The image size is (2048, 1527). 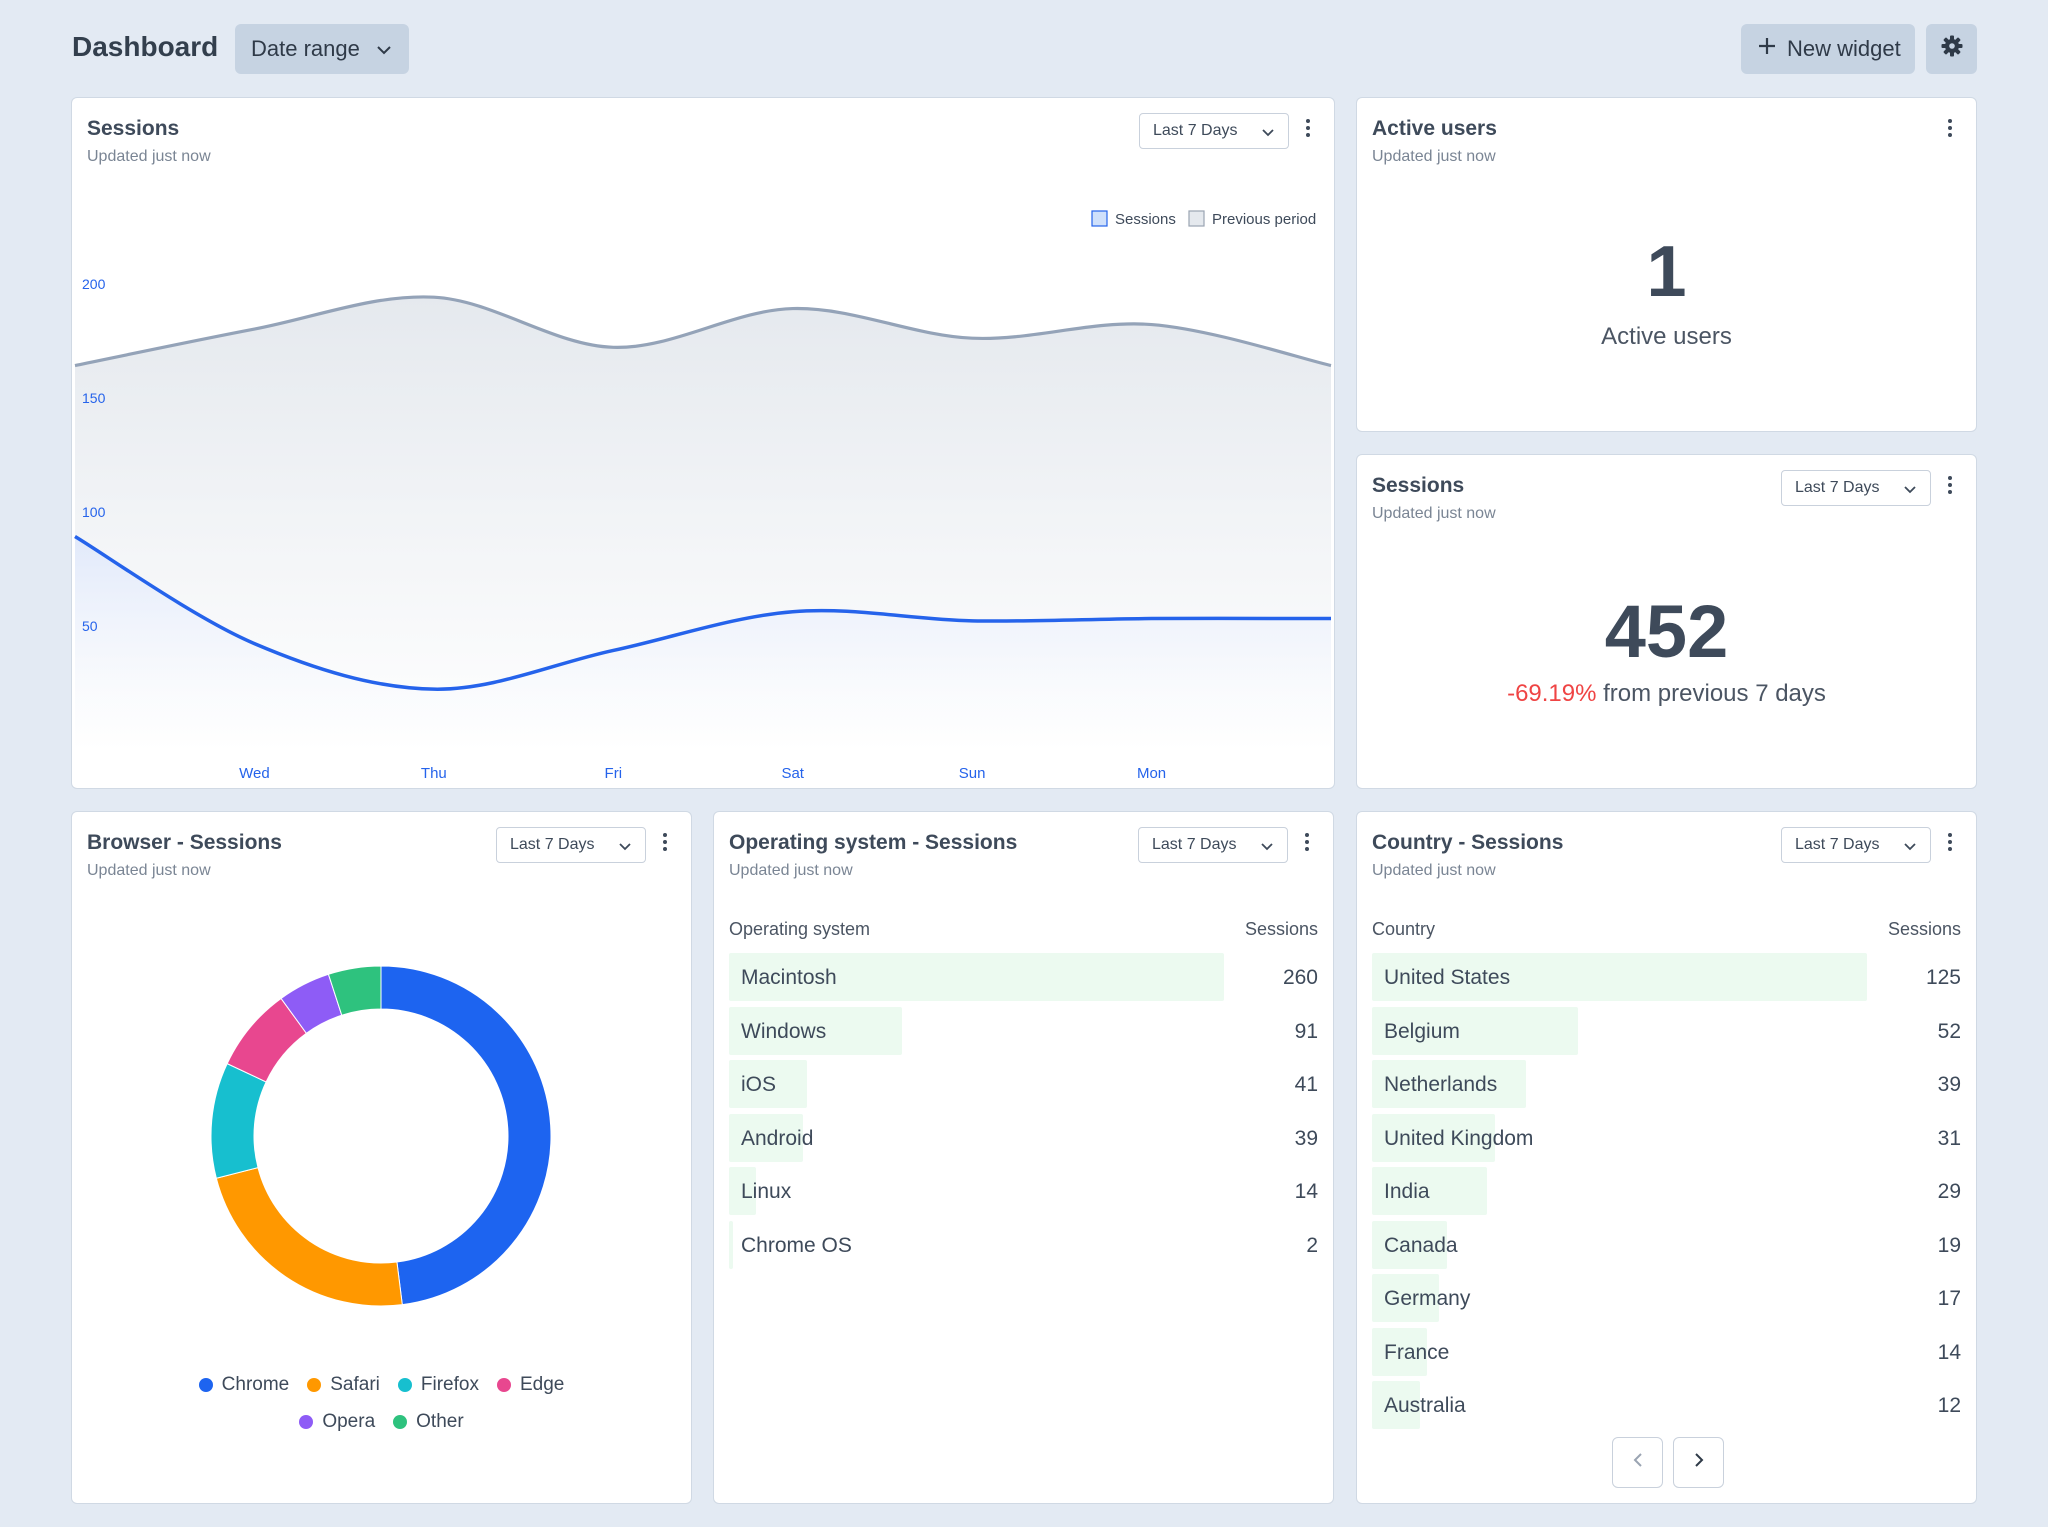 I want to click on table-row: India 29, so click(x=1666, y=1191).